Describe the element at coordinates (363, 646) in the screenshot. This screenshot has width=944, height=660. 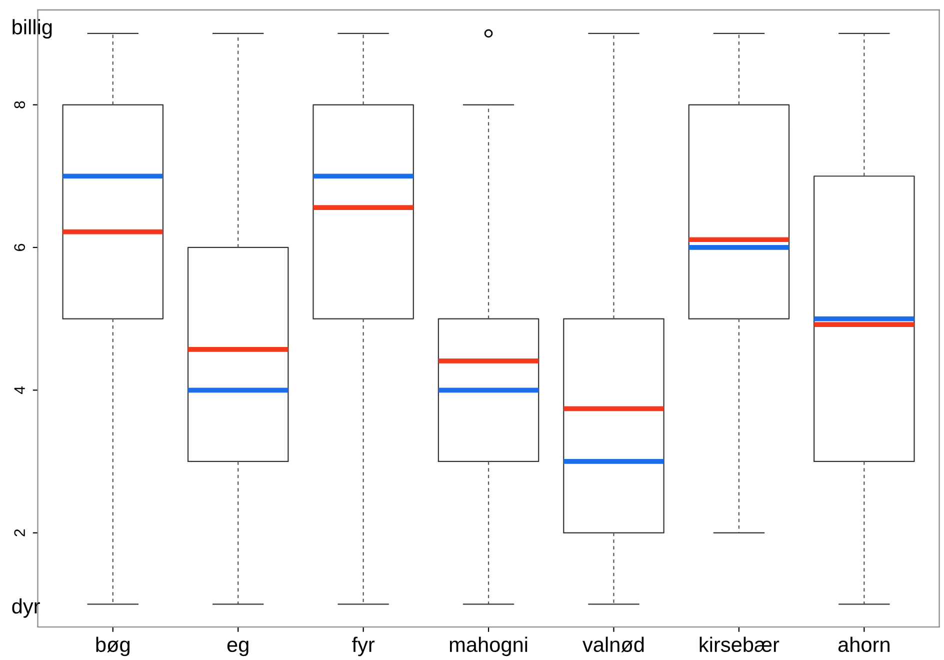
I see `x-tick-label: fyr` at that location.